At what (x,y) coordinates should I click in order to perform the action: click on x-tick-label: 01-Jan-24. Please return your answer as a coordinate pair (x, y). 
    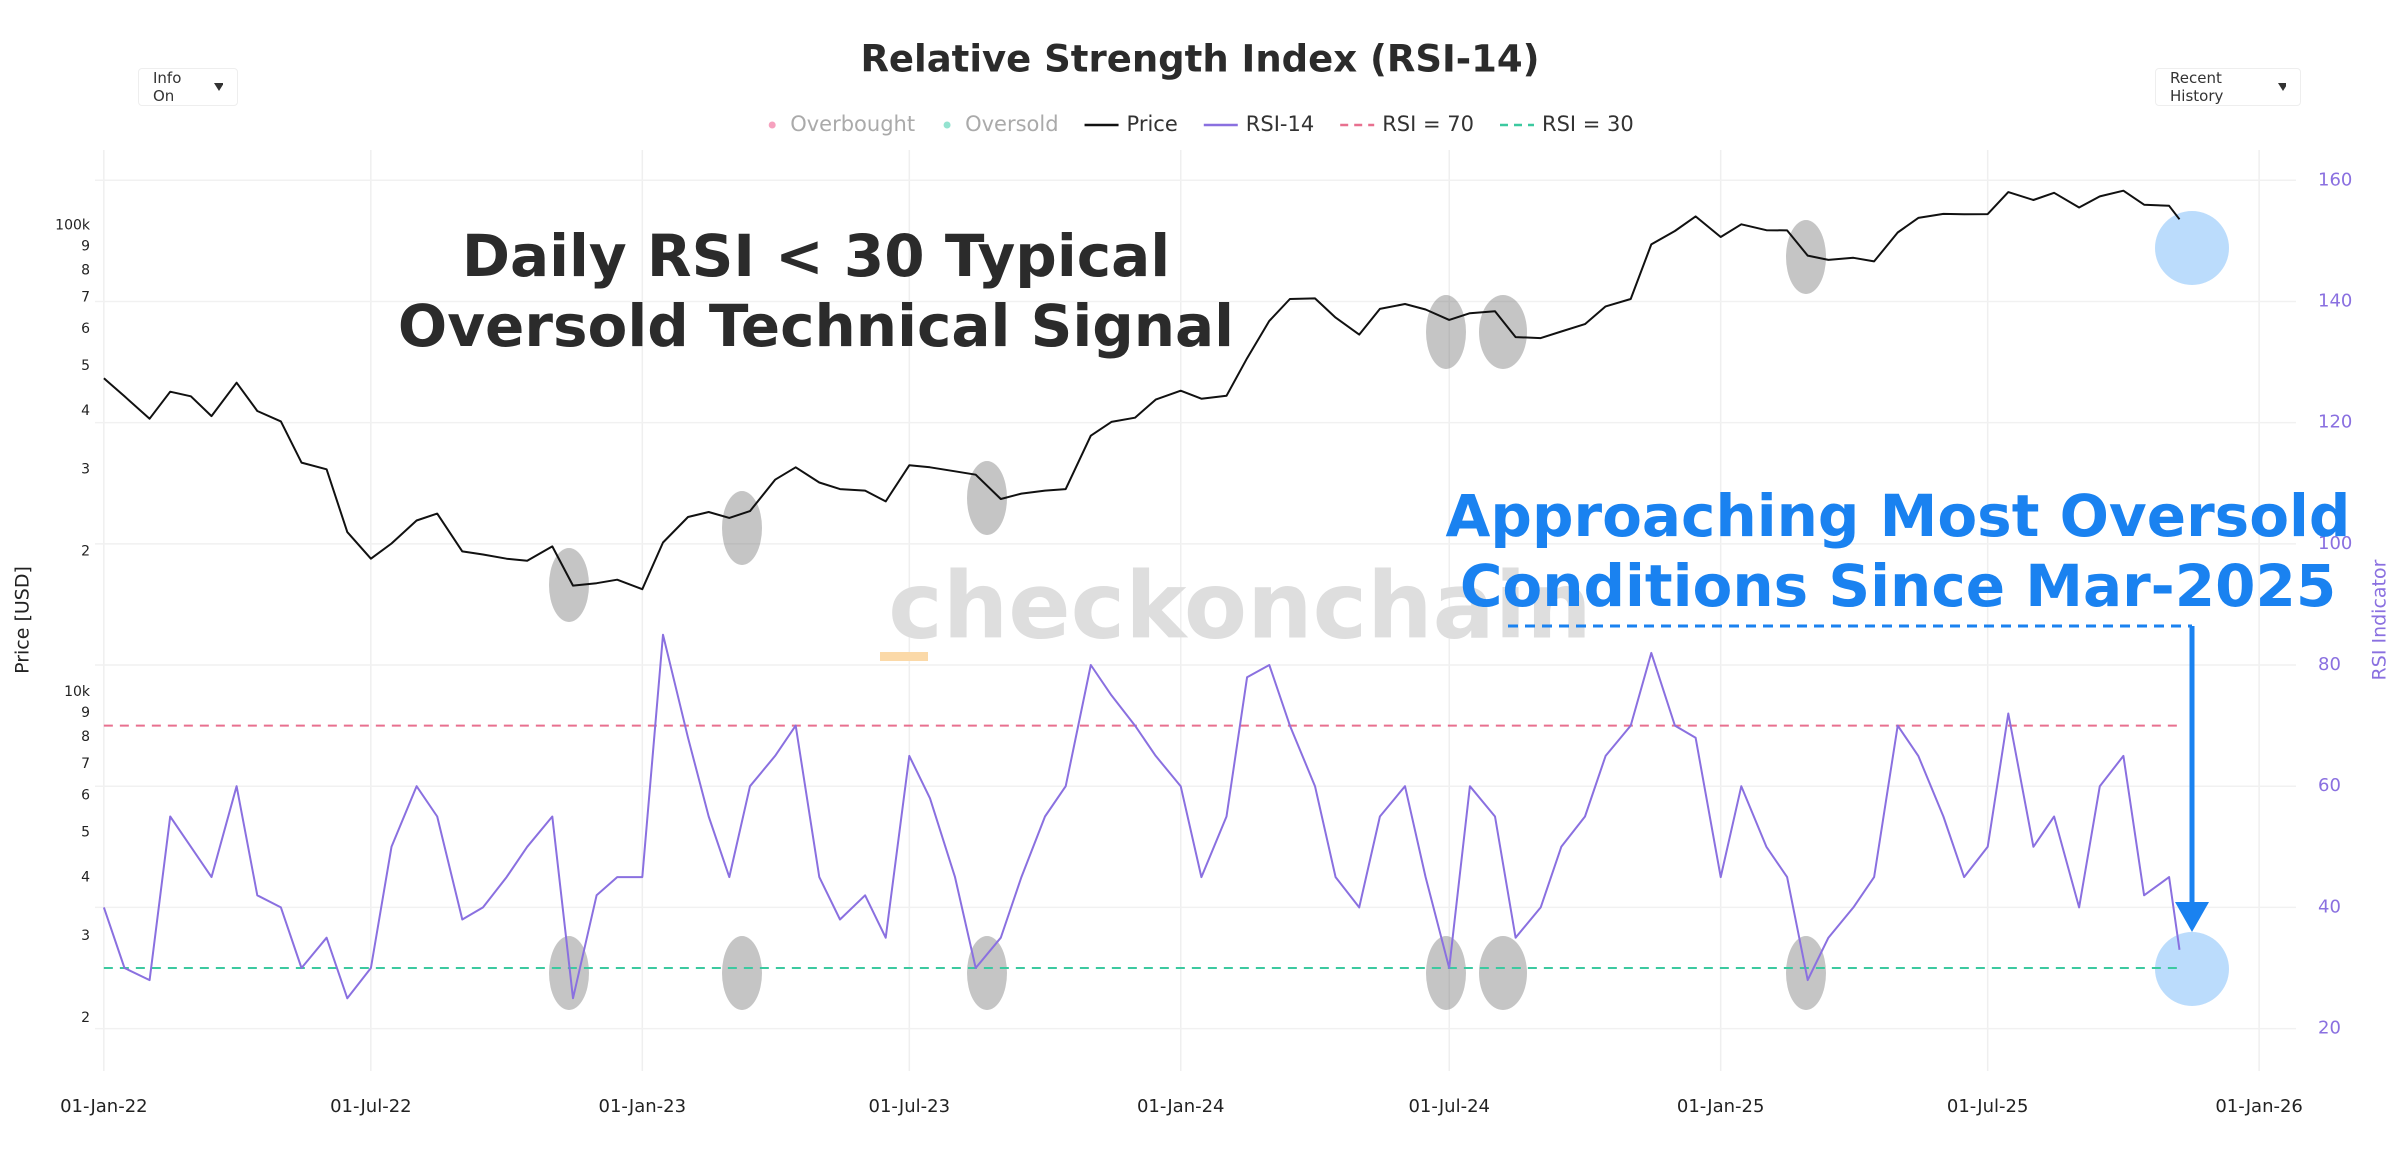
    Looking at the image, I should click on (1181, 1106).